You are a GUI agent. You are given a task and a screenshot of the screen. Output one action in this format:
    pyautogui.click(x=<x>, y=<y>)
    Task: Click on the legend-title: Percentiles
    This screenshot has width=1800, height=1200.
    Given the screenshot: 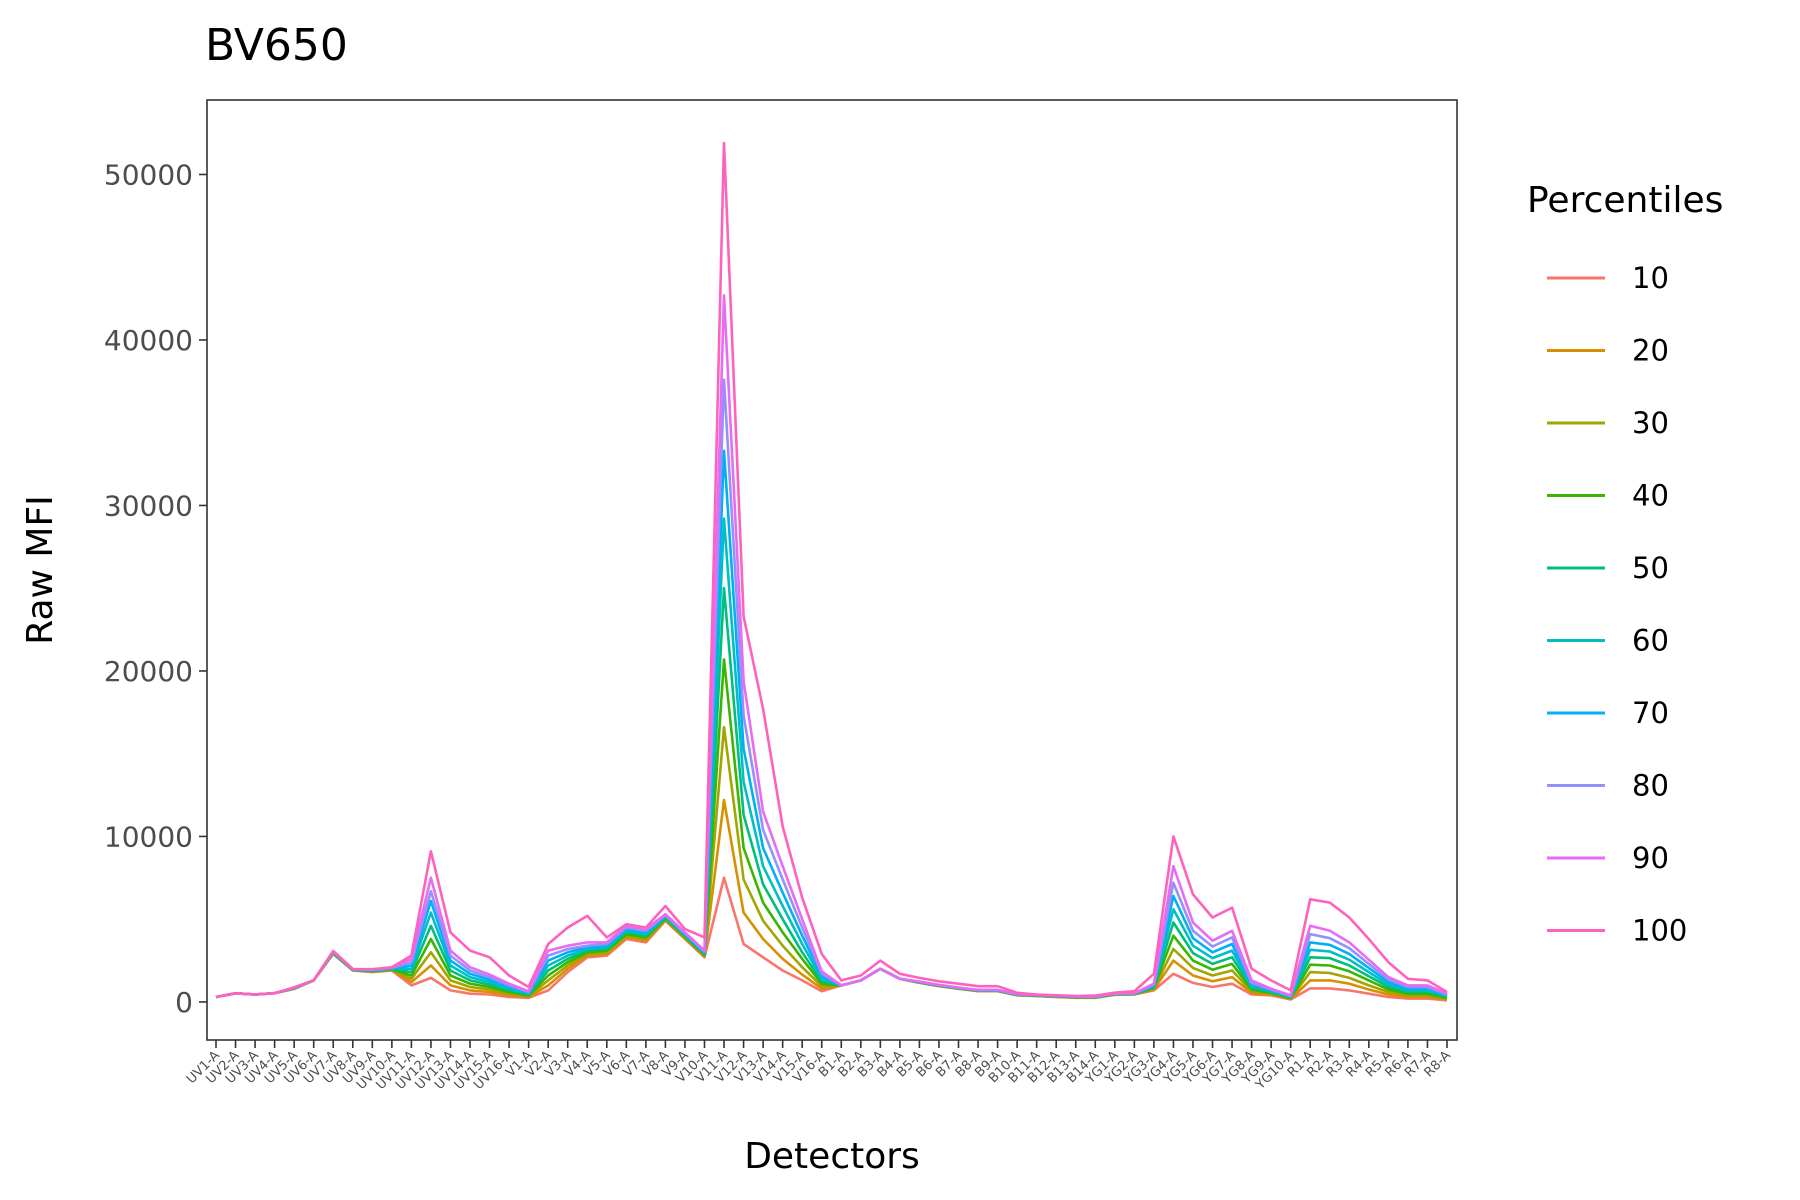 What is the action you would take?
    pyautogui.click(x=1625, y=200)
    